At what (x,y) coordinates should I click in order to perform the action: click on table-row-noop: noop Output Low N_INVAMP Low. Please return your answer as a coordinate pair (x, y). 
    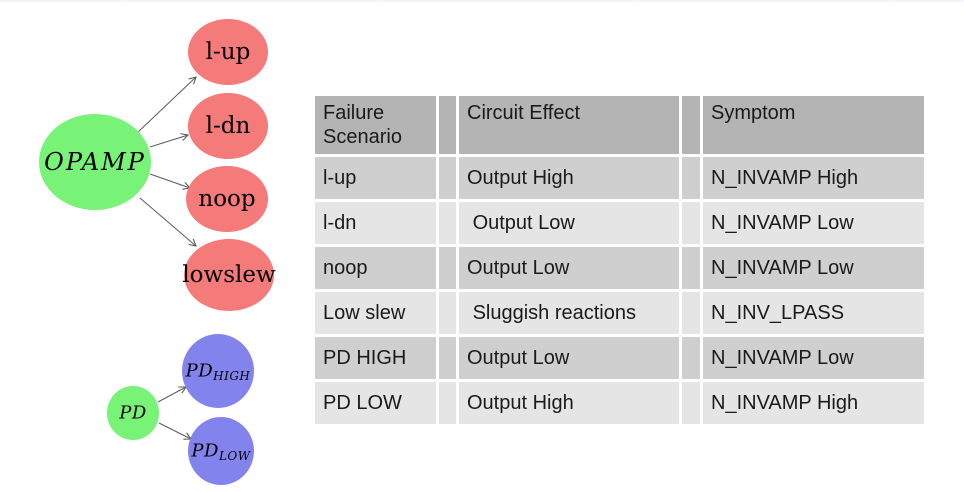
    Looking at the image, I should click on (619, 268).